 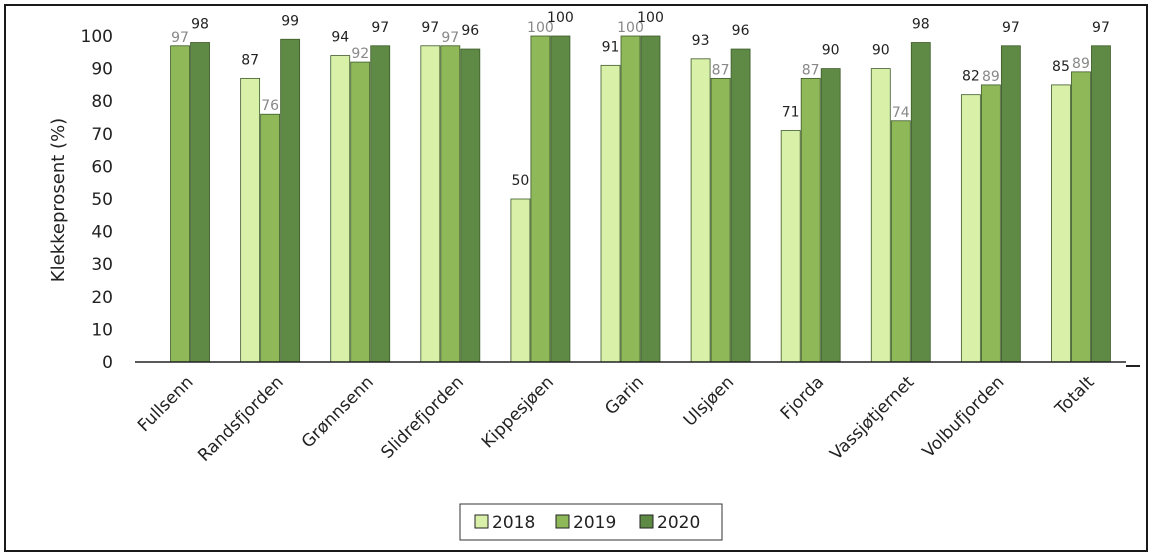 I want to click on x-category-label: Vassjøtjernet, so click(x=872, y=418).